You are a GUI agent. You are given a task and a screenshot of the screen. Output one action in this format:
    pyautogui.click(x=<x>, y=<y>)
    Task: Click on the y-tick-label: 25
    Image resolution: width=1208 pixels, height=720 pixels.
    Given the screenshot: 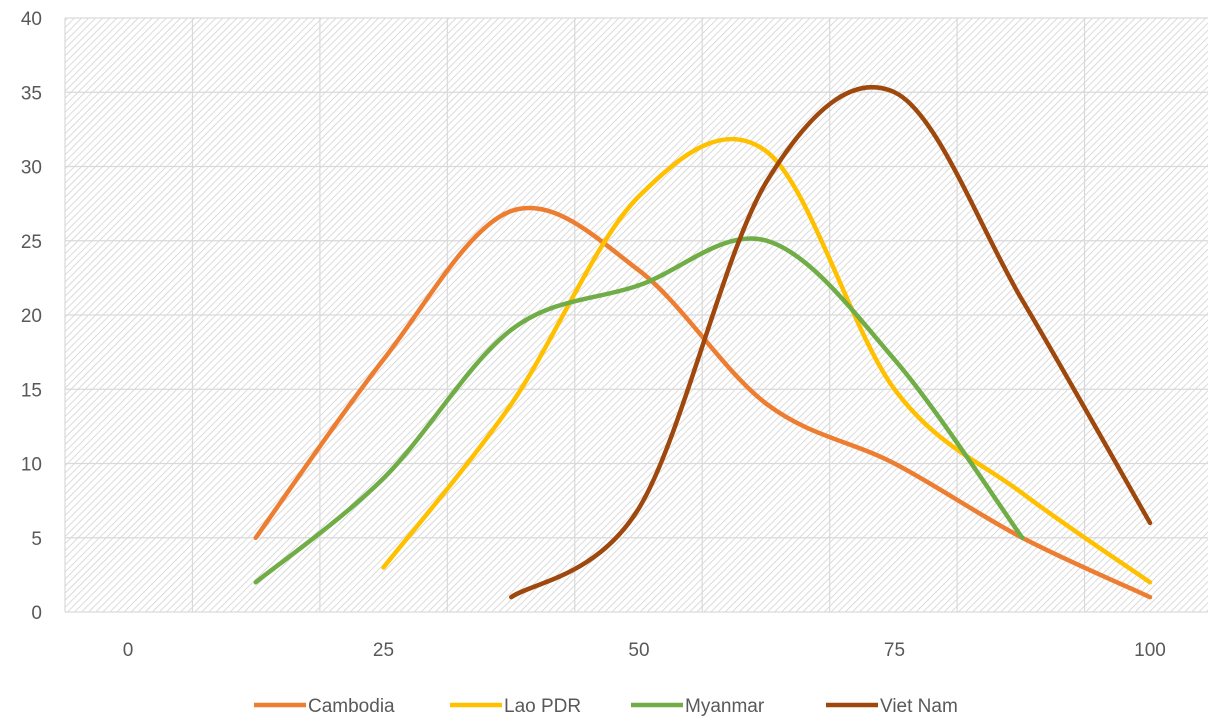 What is the action you would take?
    pyautogui.click(x=31, y=242)
    